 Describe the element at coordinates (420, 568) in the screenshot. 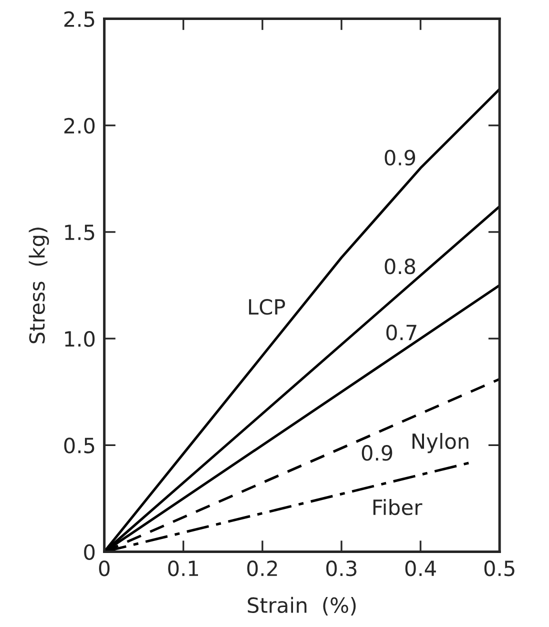

I see `x-tick-label: 0.4` at that location.